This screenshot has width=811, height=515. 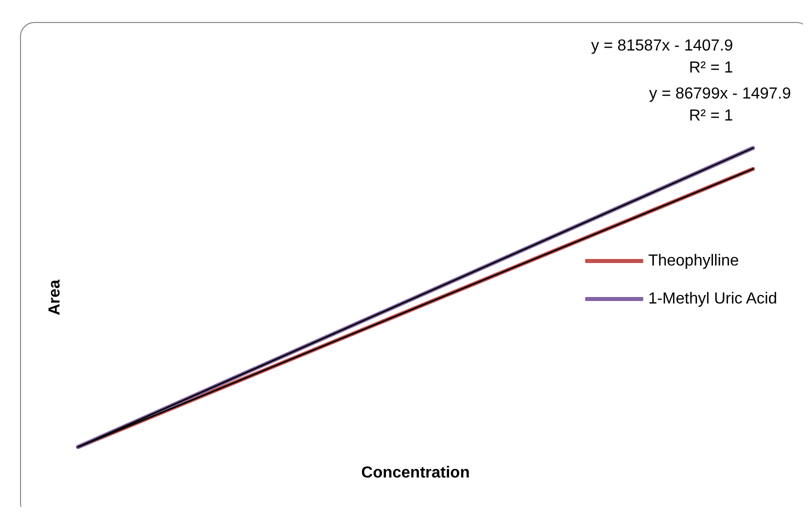 What do you see at coordinates (662, 46) in the screenshot?
I see `text: y = 81587x - 1407.9` at bounding box center [662, 46].